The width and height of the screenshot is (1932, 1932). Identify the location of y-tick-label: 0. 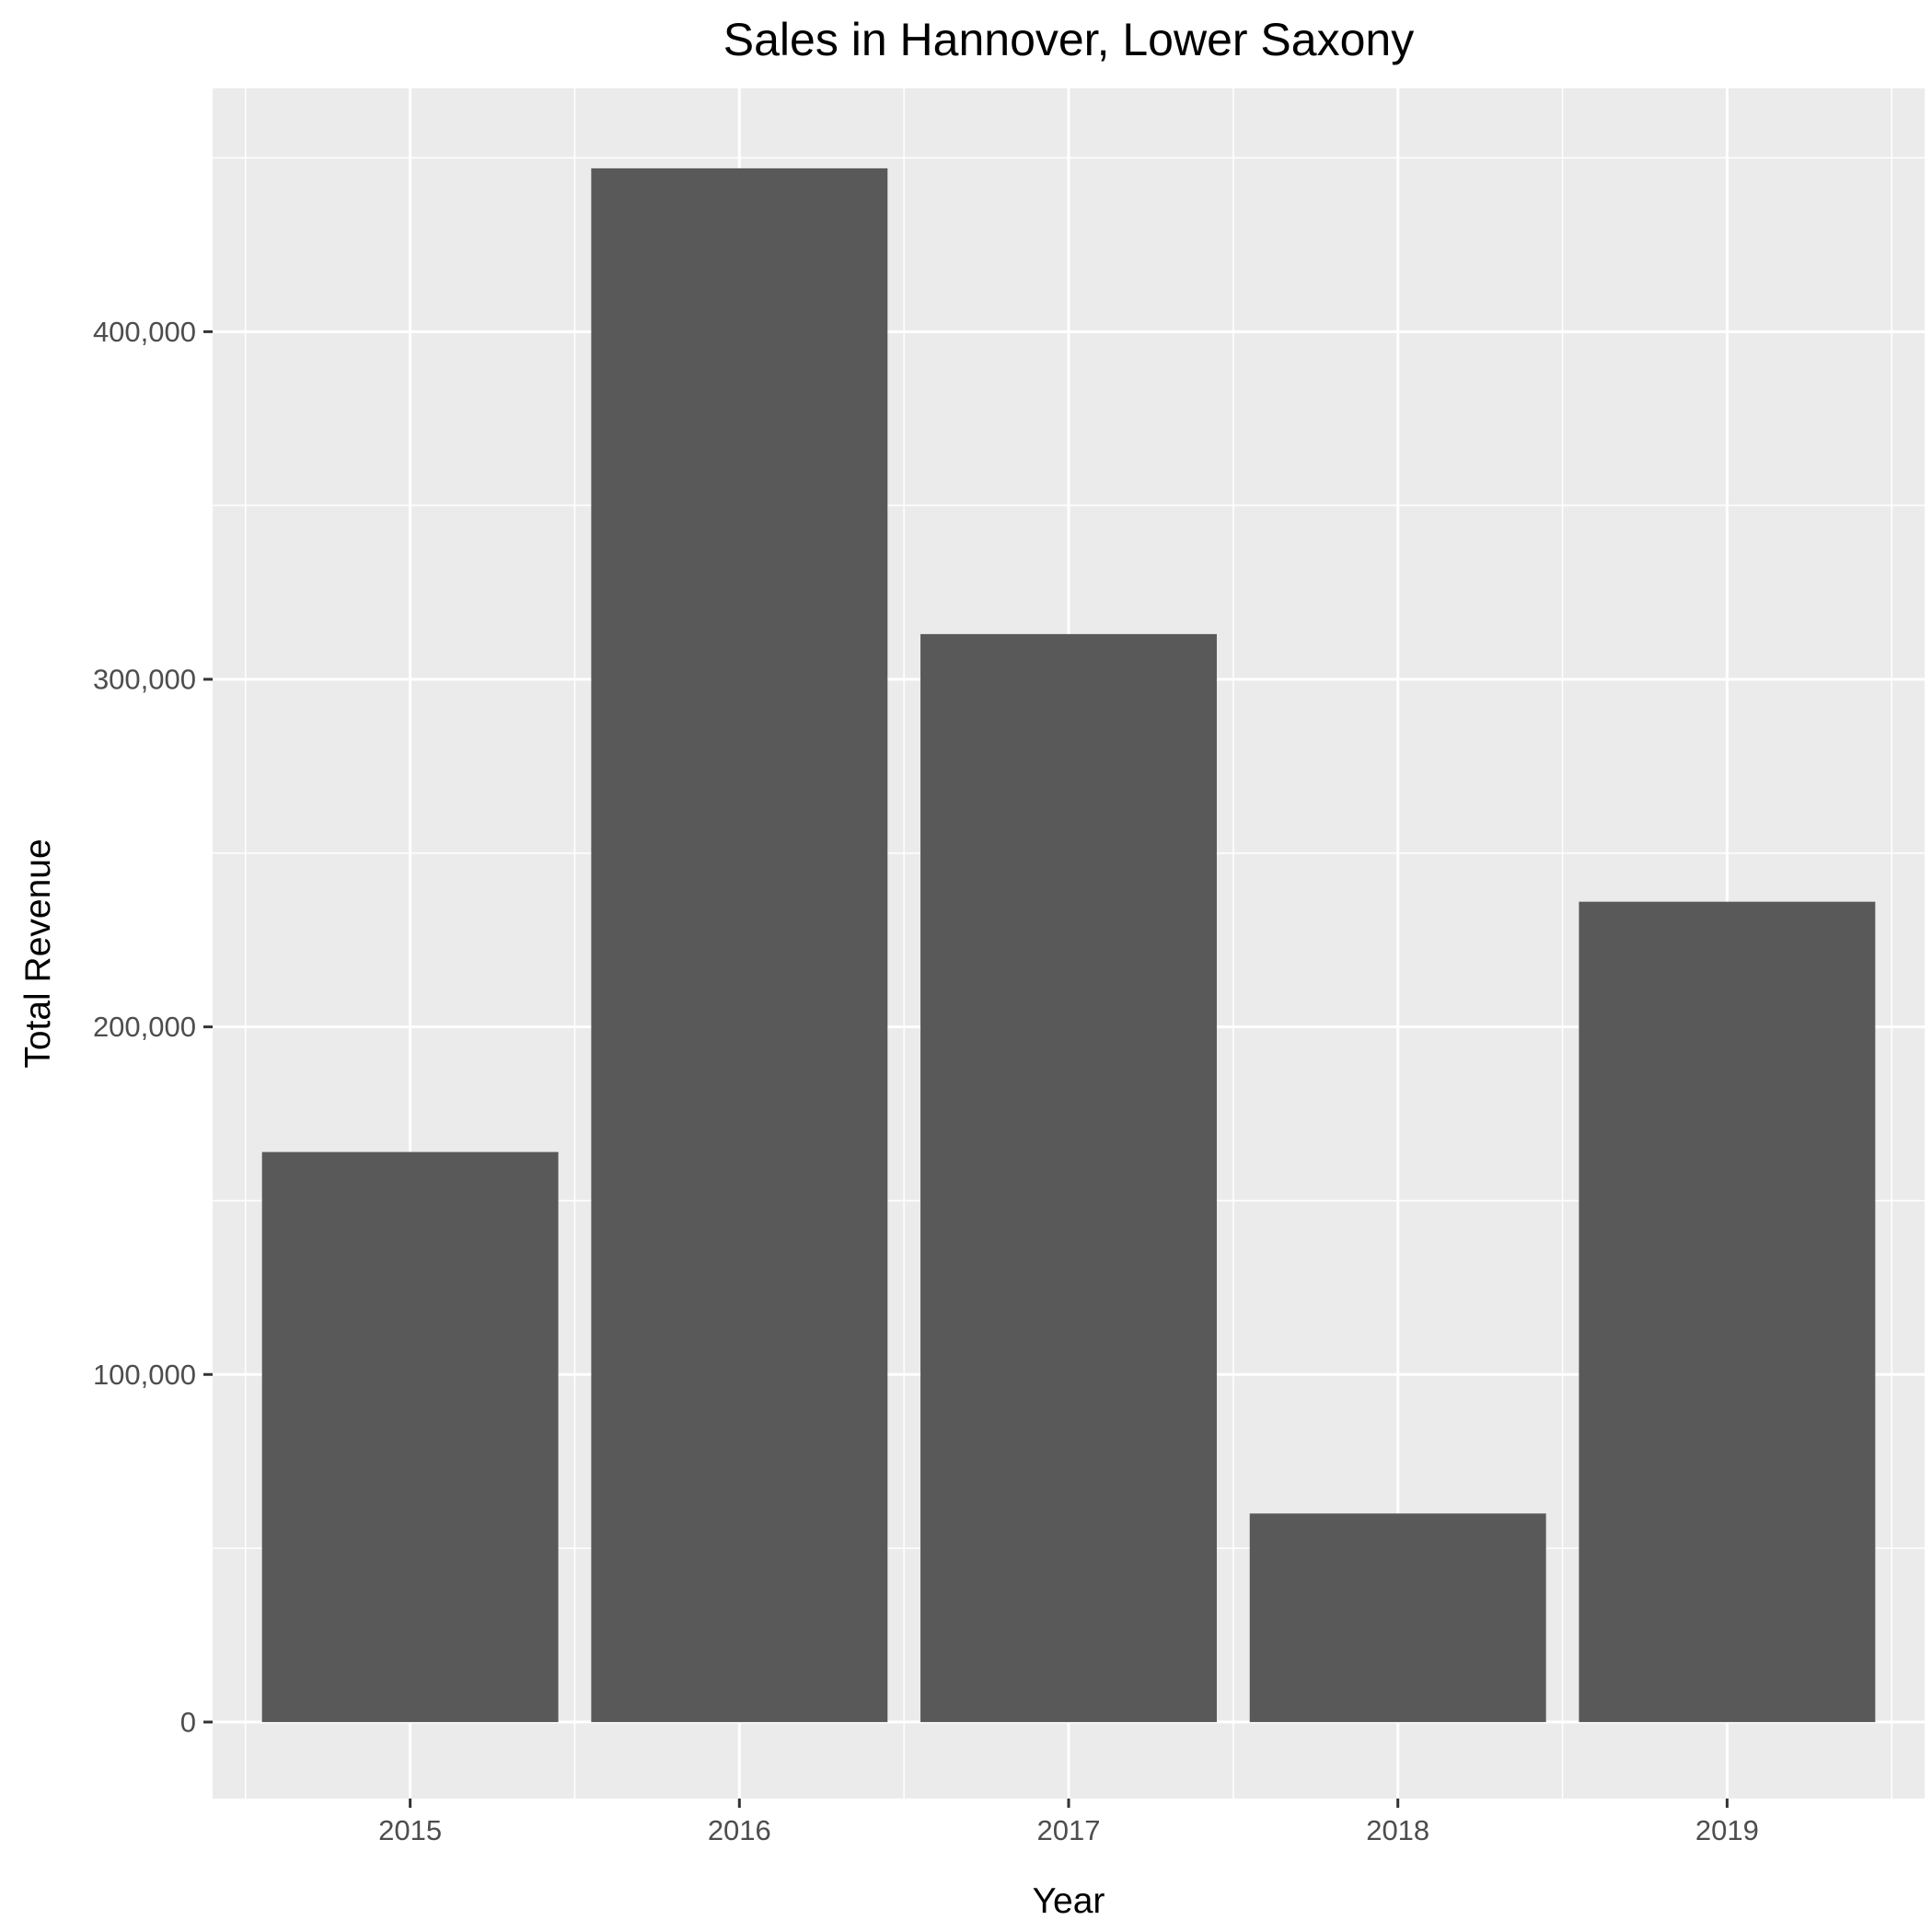
(188, 1722).